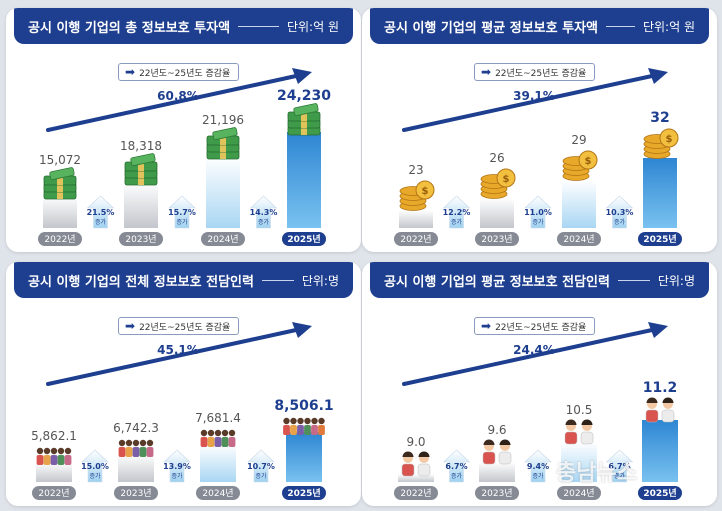 This screenshot has height=511, width=722. Describe the element at coordinates (659, 118) in the screenshot. I see `value-label: 32` at that location.